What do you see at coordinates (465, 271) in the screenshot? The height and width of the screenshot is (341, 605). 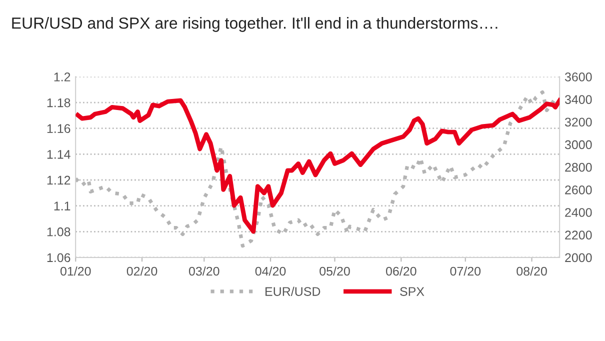 I see `x-tick-label: 07/20` at bounding box center [465, 271].